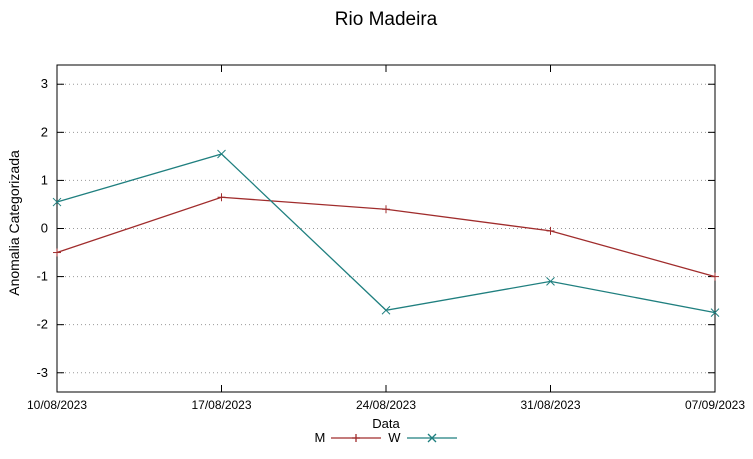 The width and height of the screenshot is (753, 459). What do you see at coordinates (715, 405) in the screenshot?
I see `svg-text: 07/09/2023` at bounding box center [715, 405].